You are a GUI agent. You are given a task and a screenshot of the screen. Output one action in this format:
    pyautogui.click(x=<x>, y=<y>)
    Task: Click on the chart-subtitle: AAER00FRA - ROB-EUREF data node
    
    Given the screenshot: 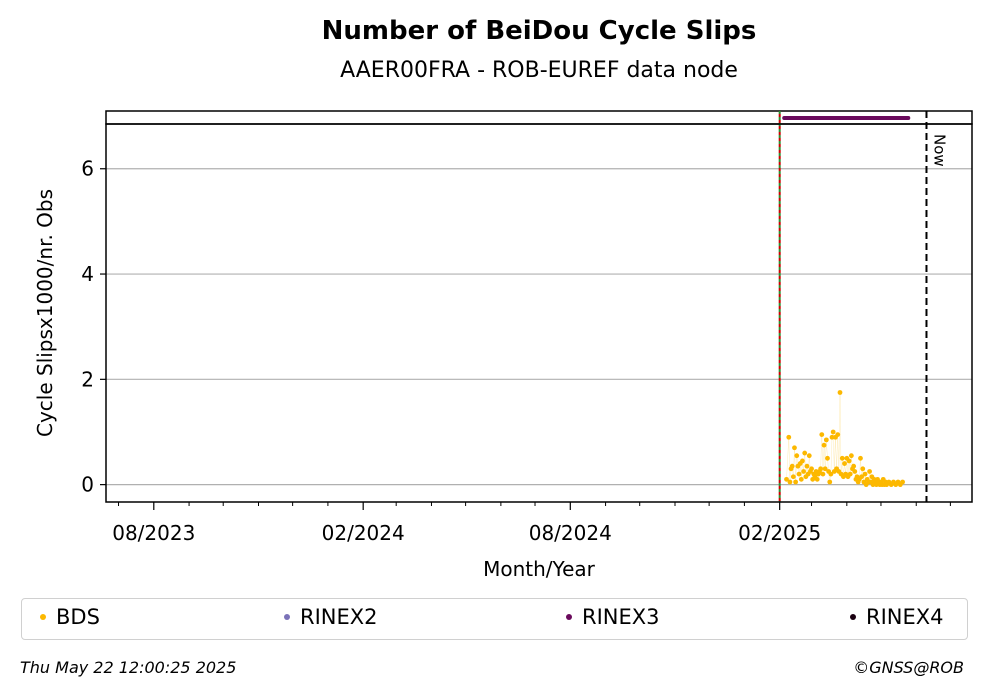 What is the action you would take?
    pyautogui.click(x=539, y=70)
    